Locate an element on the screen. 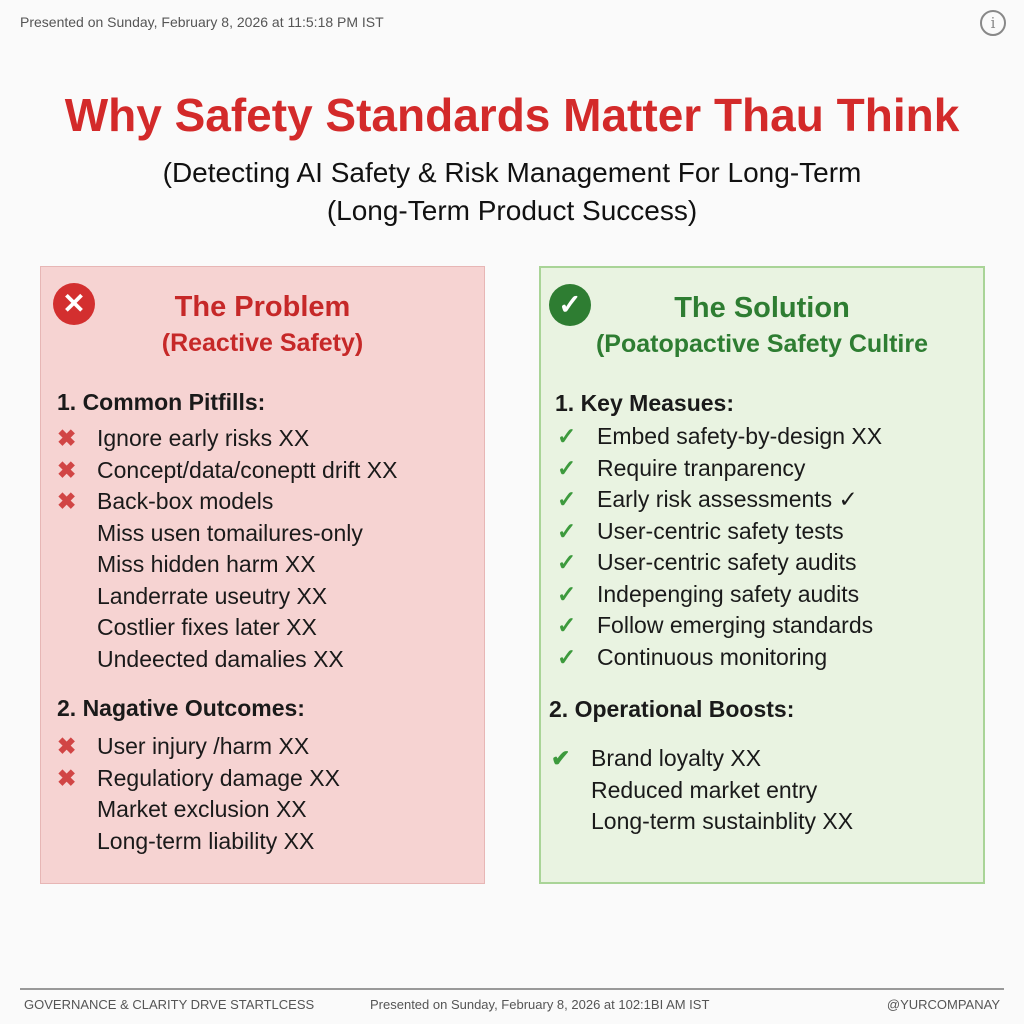 This screenshot has height=1024, width=1024. list-item-text: Miss usen tomailures-only is located at coordinates (230, 532).